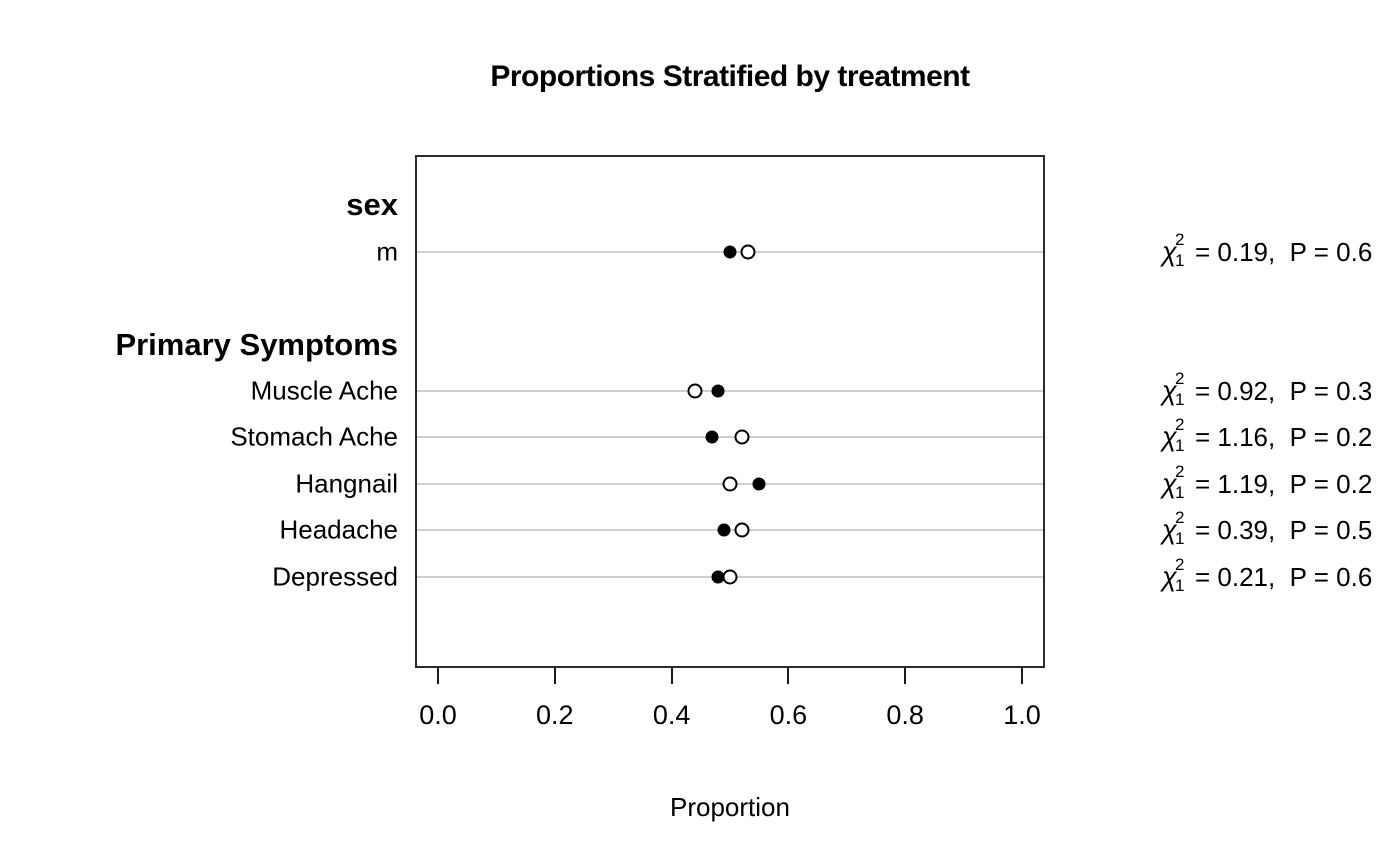 The image size is (1400, 866). I want to click on stat-values: = 0.19, P = 0.6, so click(1280, 251).